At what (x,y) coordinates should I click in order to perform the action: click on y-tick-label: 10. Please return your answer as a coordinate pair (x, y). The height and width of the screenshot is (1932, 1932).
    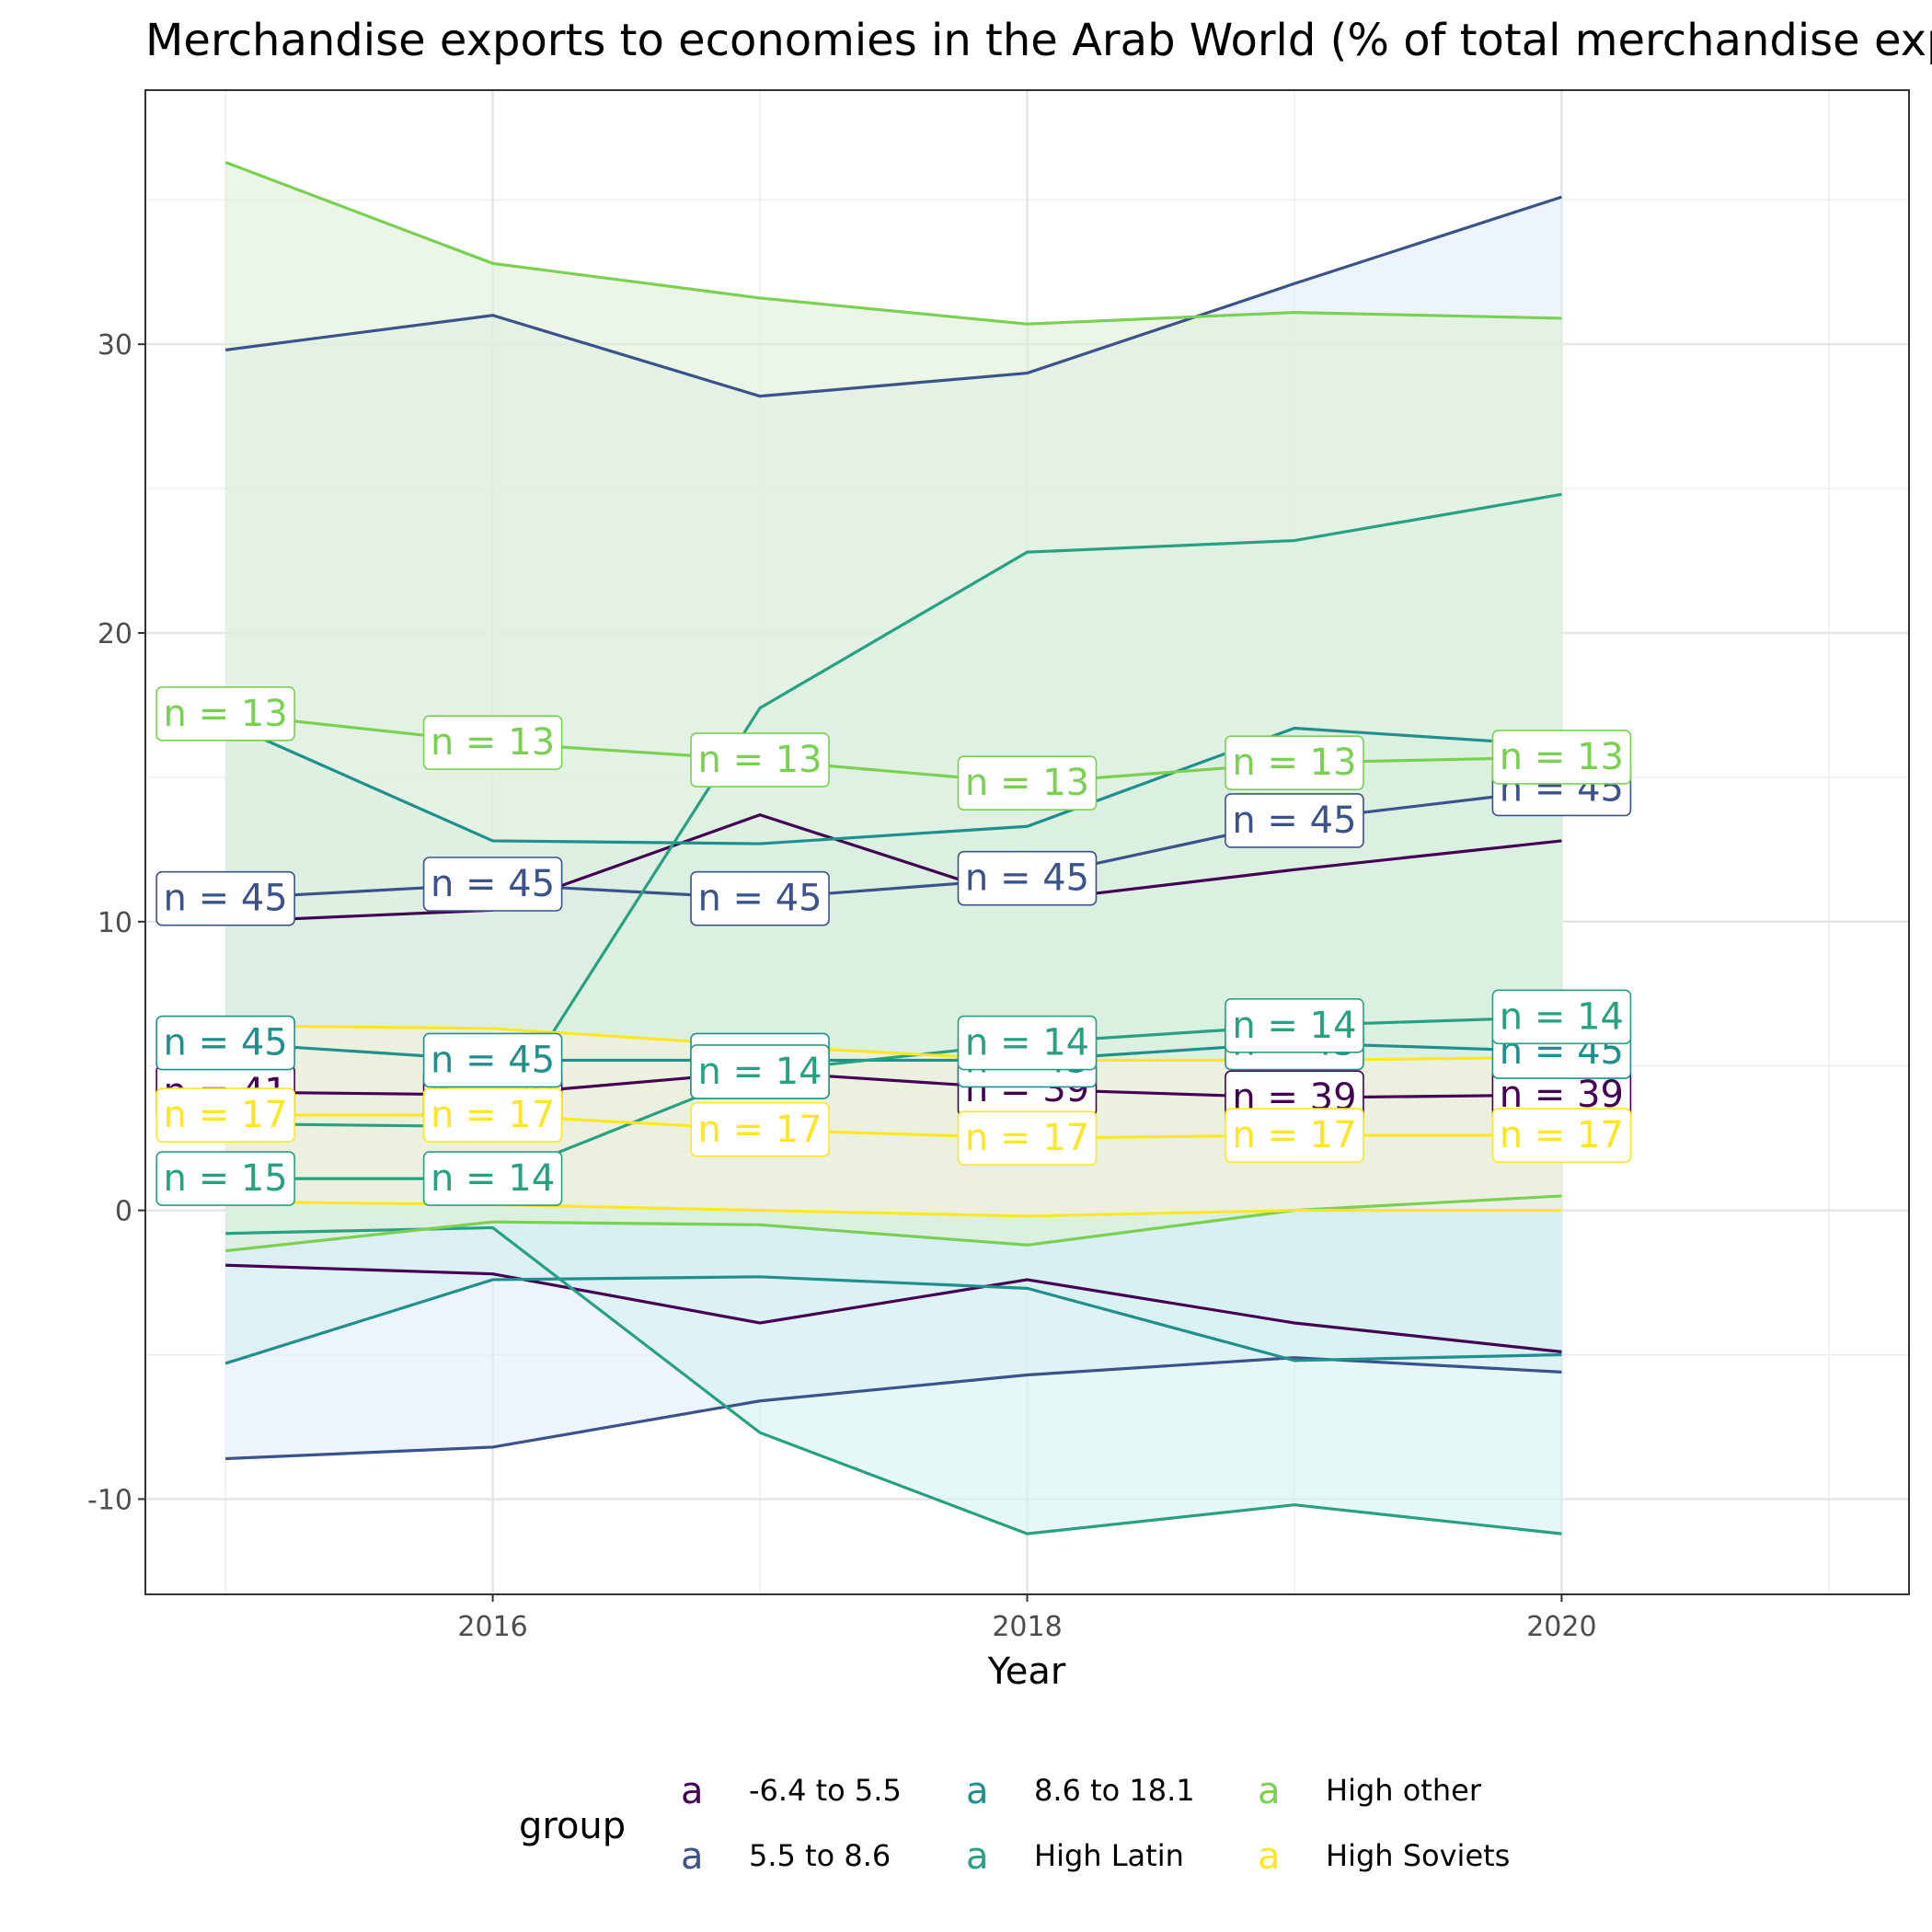
    Looking at the image, I should click on (115, 923).